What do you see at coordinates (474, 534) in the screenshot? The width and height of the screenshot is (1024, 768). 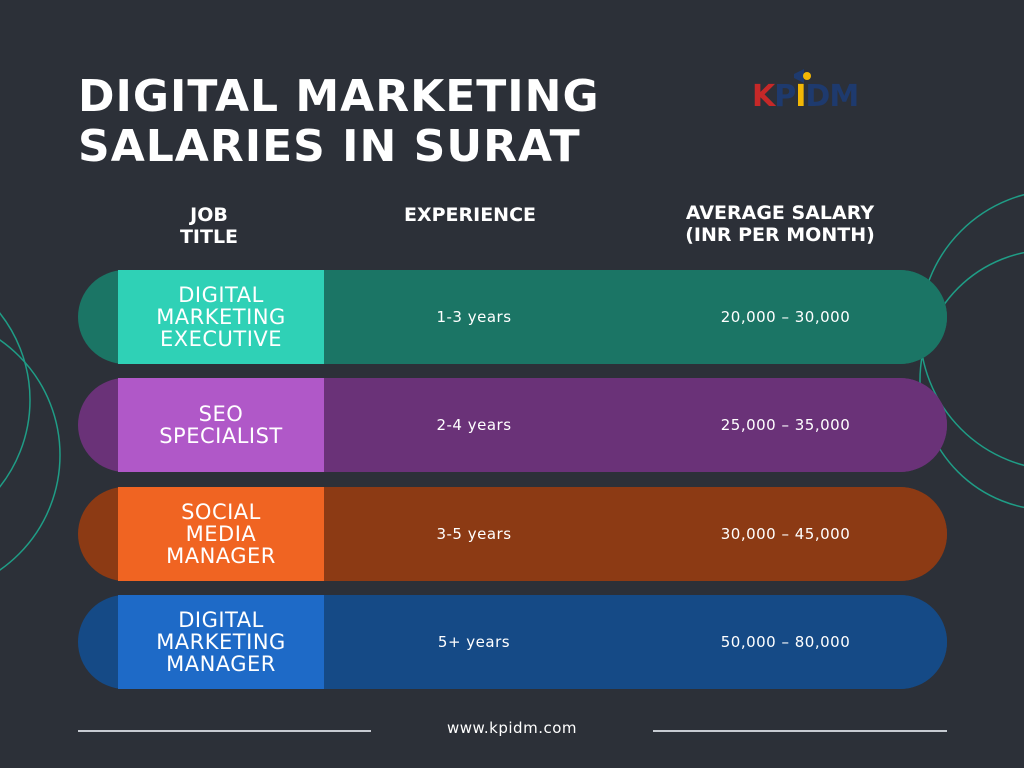 I see `experience-cell: 3-5 years` at bounding box center [474, 534].